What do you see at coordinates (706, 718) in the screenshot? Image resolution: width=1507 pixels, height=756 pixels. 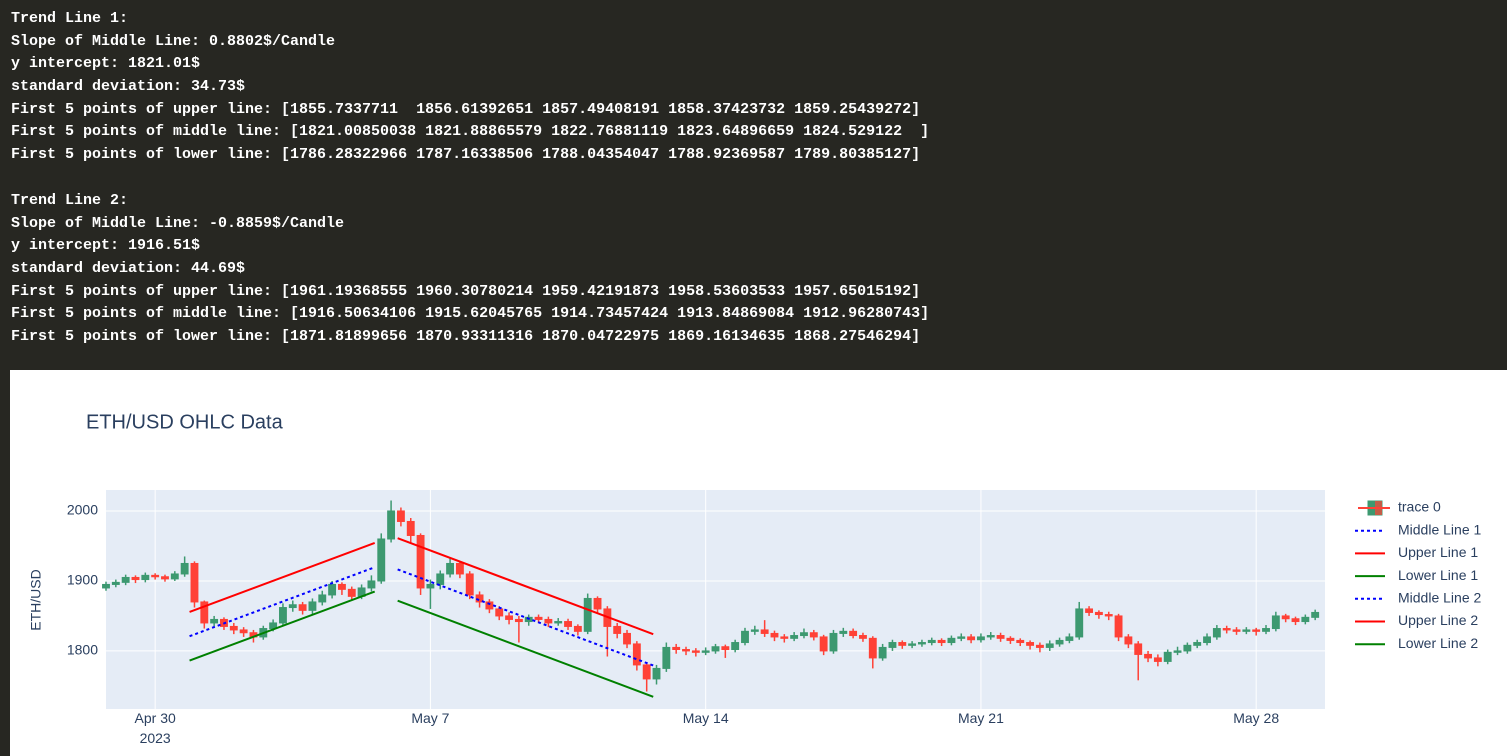 I see `x-tick-label: May 14` at bounding box center [706, 718].